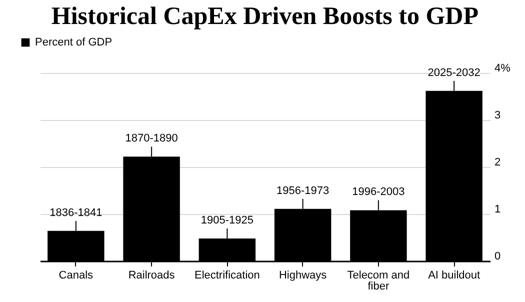 The height and width of the screenshot is (302, 525). I want to click on x-tick-label: AI buildout, so click(454, 276).